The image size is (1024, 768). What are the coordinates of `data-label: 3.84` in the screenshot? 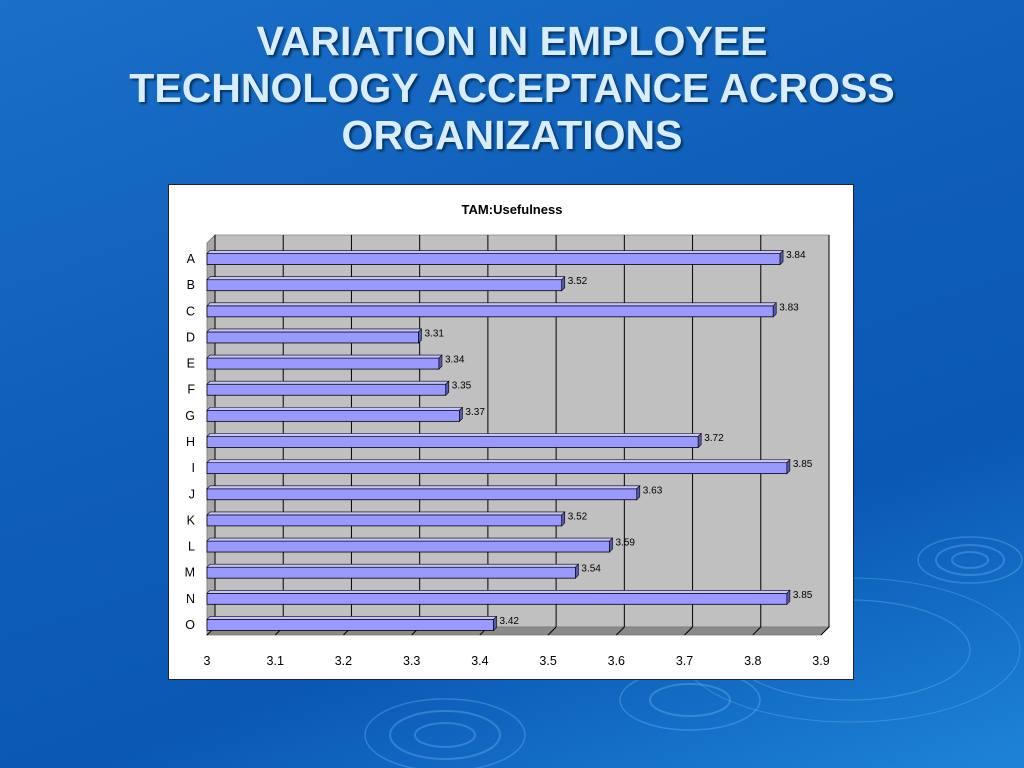 It's located at (796, 255).